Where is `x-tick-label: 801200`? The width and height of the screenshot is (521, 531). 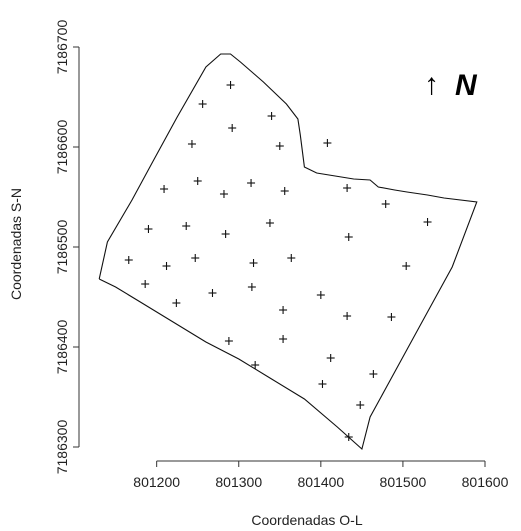
x-tick-label: 801200 is located at coordinates (156, 482).